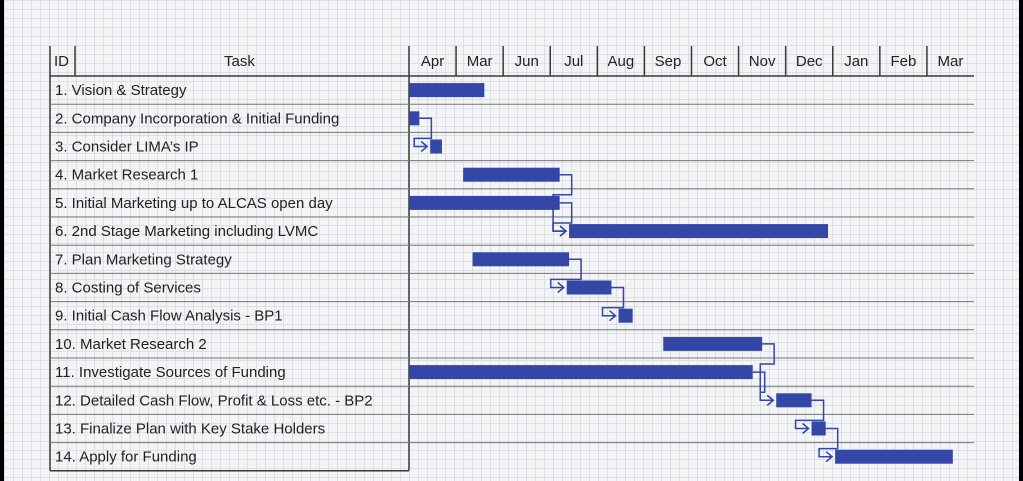  What do you see at coordinates (143, 259) in the screenshot?
I see `task-label: 7. Plan Marketing Strategy` at bounding box center [143, 259].